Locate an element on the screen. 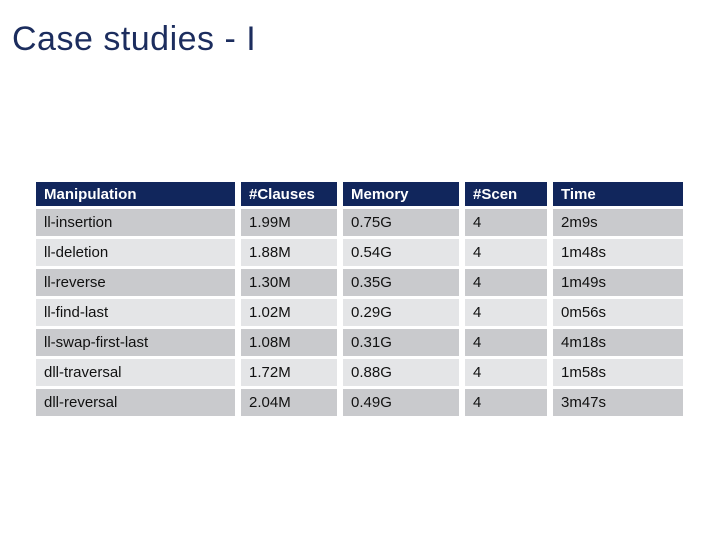 The image size is (720, 540). table-cell: 1.30M is located at coordinates (289, 282).